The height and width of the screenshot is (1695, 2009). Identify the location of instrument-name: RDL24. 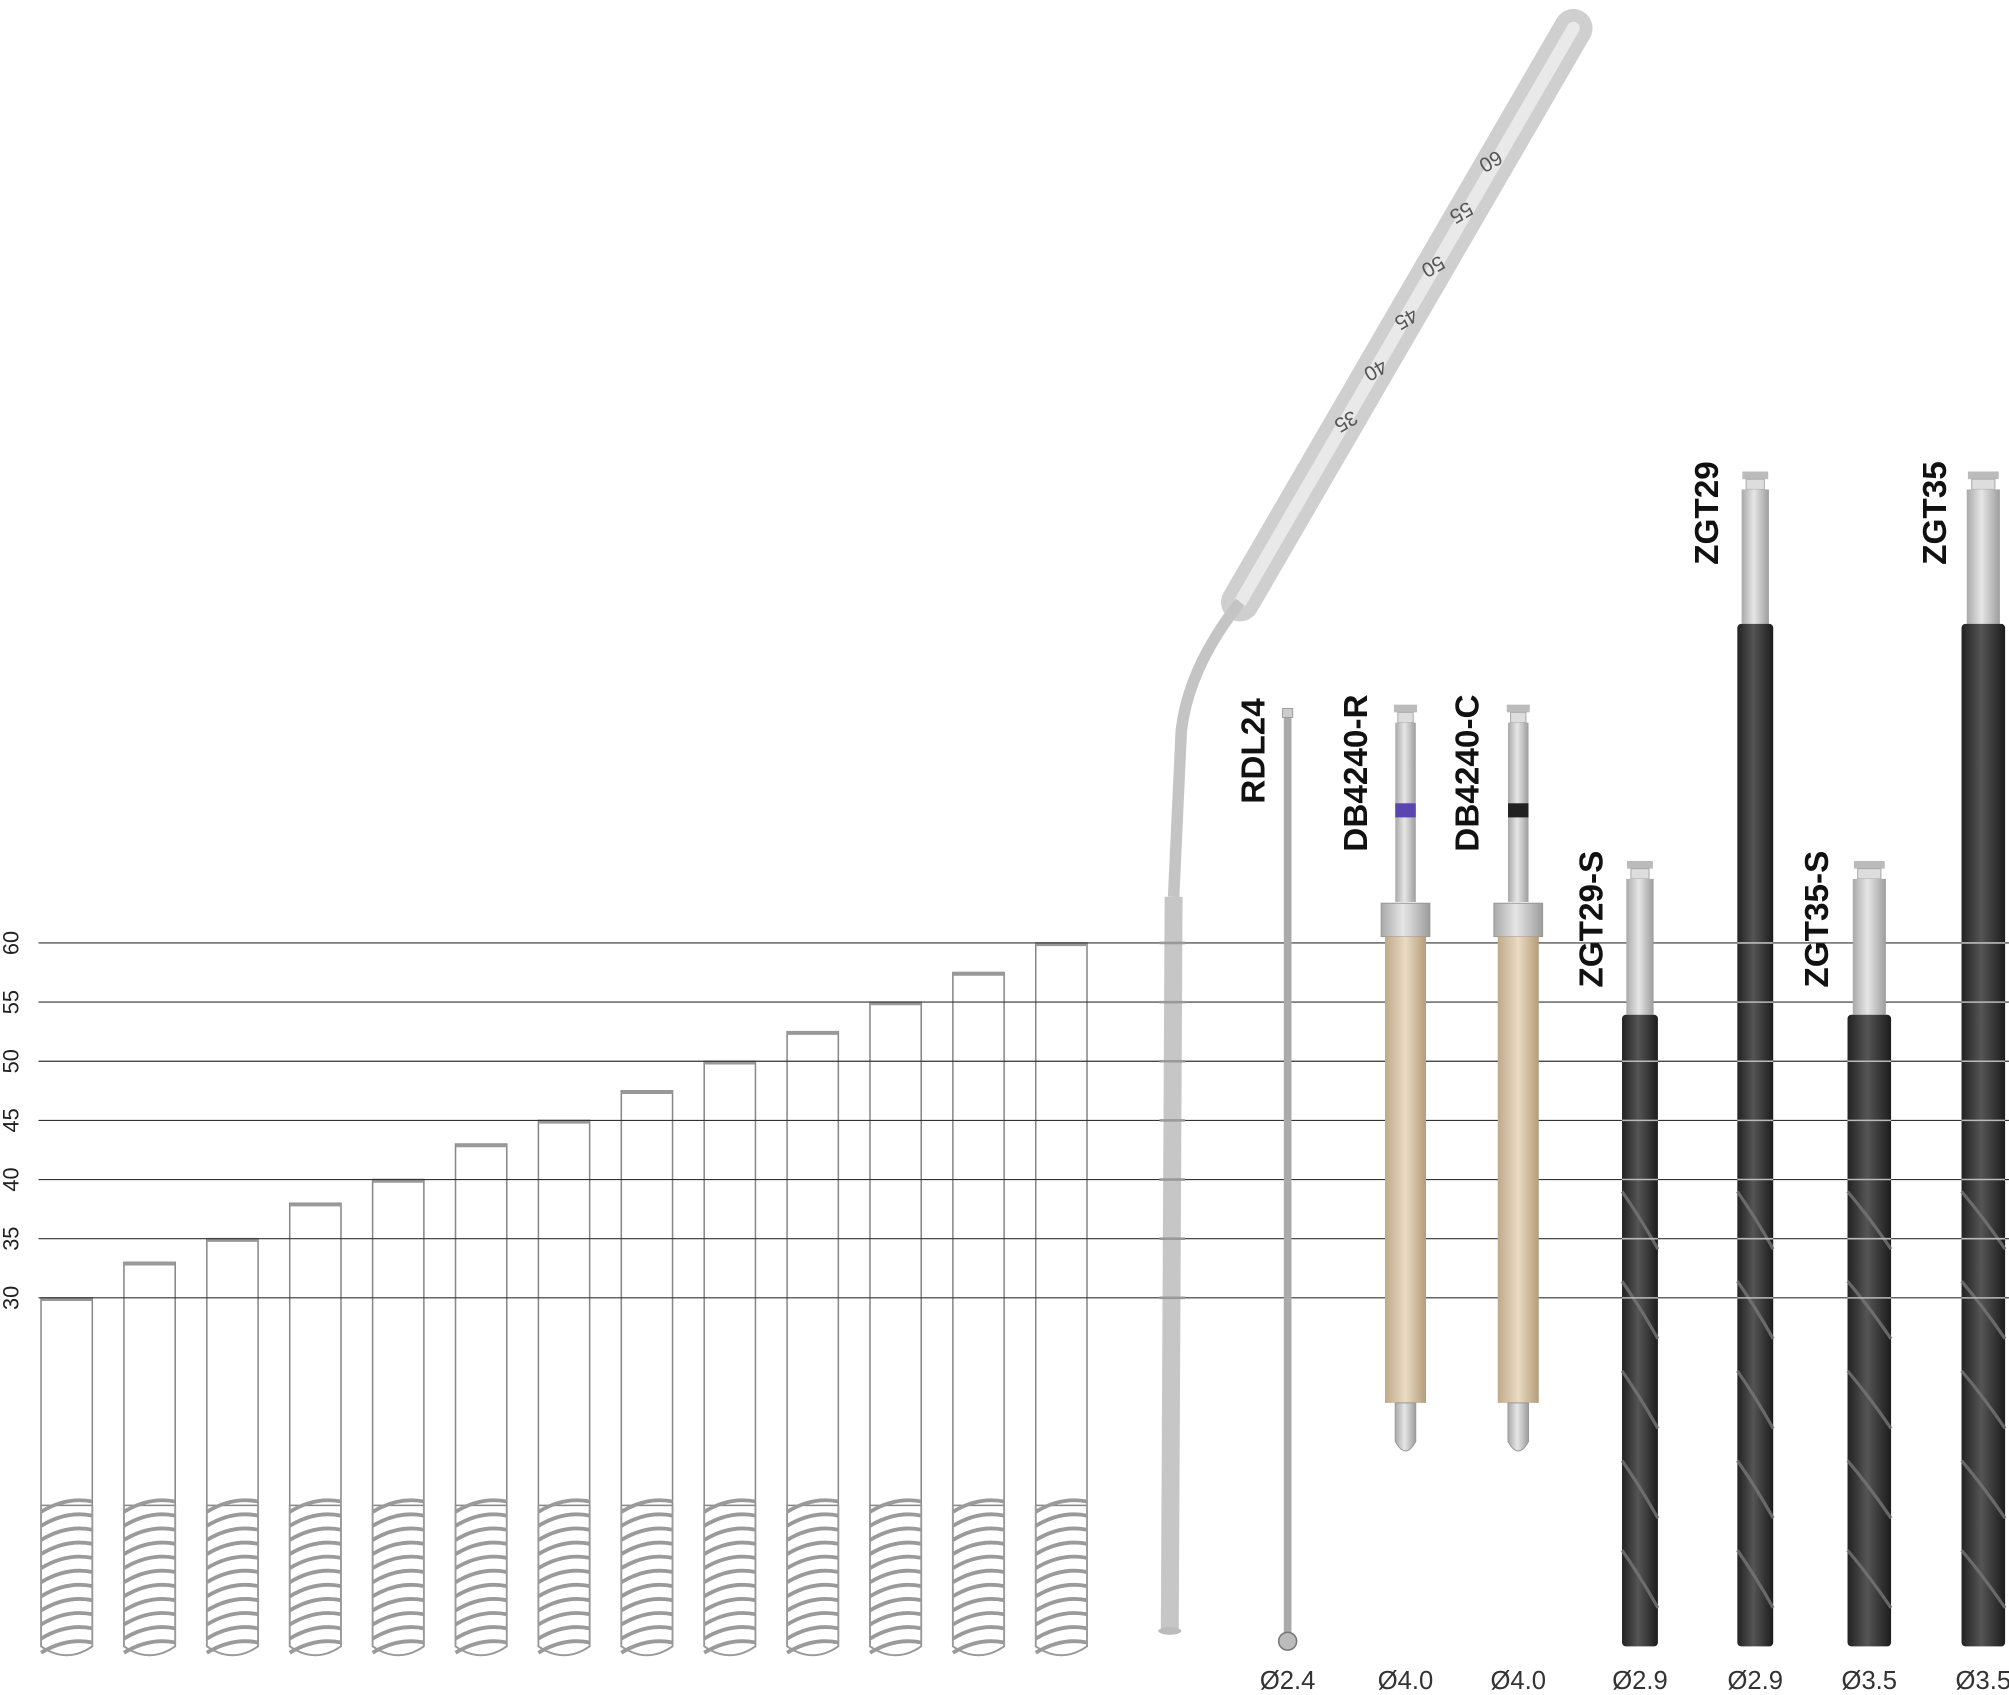
(1253, 751).